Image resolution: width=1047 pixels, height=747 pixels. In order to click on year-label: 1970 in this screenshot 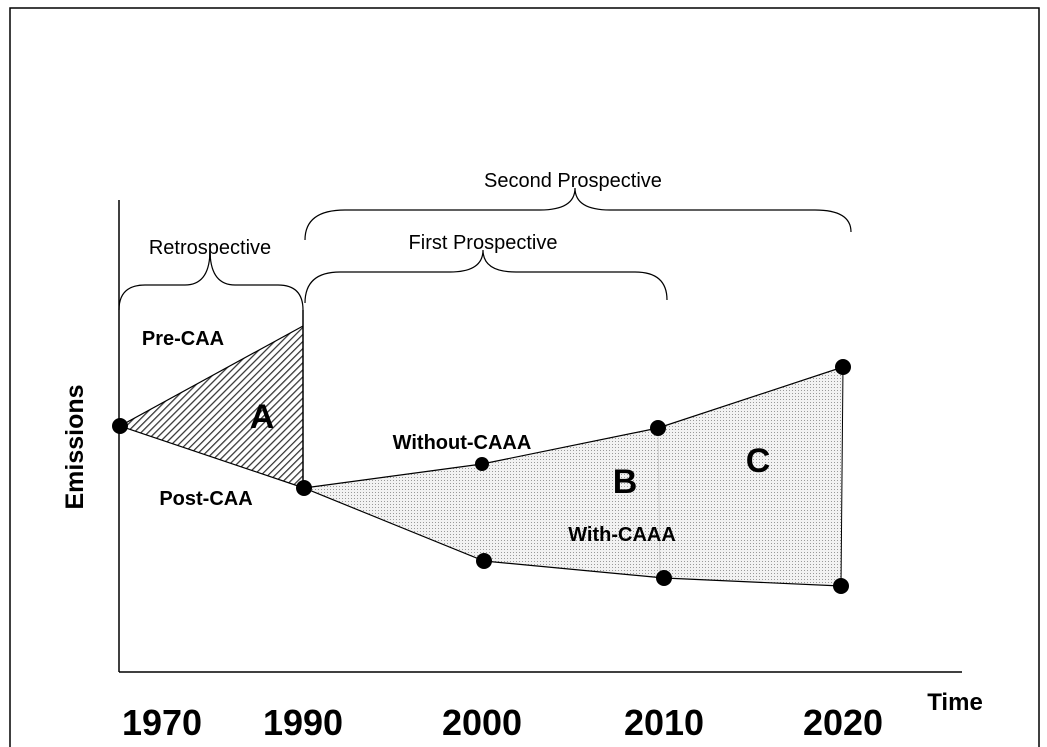, I will do `click(162, 722)`.